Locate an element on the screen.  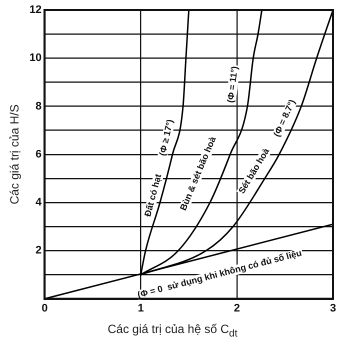
y-tick-label: 4 is located at coordinates (39, 202).